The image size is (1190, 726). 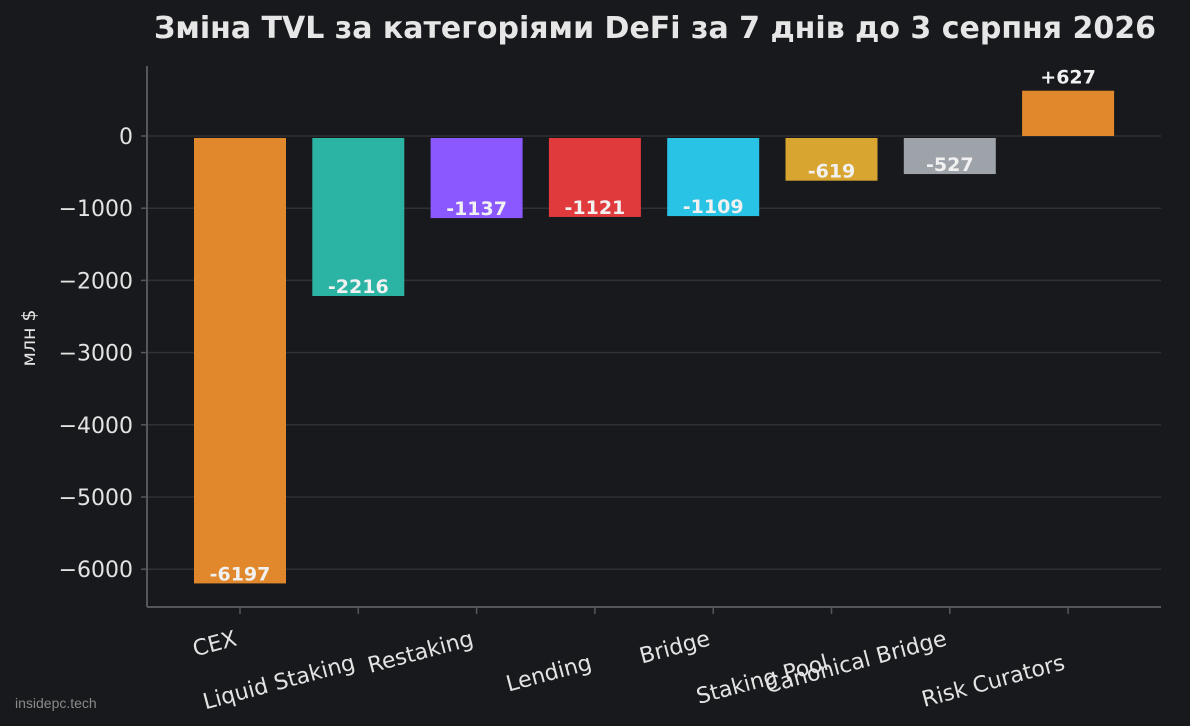 What do you see at coordinates (476, 178) in the screenshot?
I see `bar-restaking` at bounding box center [476, 178].